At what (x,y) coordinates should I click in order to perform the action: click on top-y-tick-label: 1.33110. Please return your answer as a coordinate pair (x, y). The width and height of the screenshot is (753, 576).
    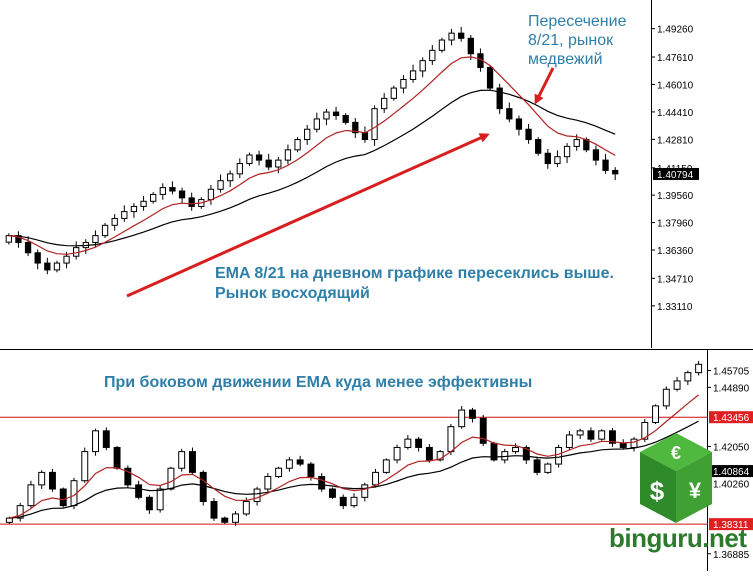
    Looking at the image, I should click on (675, 307).